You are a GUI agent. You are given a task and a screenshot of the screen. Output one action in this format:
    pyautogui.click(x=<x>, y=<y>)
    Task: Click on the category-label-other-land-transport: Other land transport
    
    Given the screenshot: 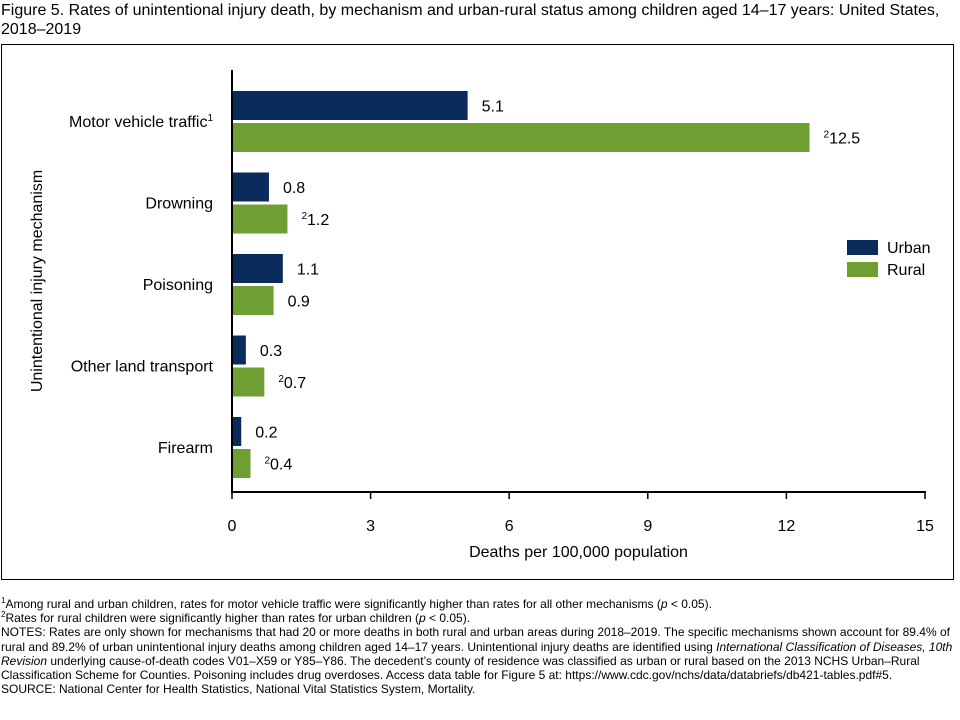 What is the action you would take?
    pyautogui.click(x=142, y=367)
    